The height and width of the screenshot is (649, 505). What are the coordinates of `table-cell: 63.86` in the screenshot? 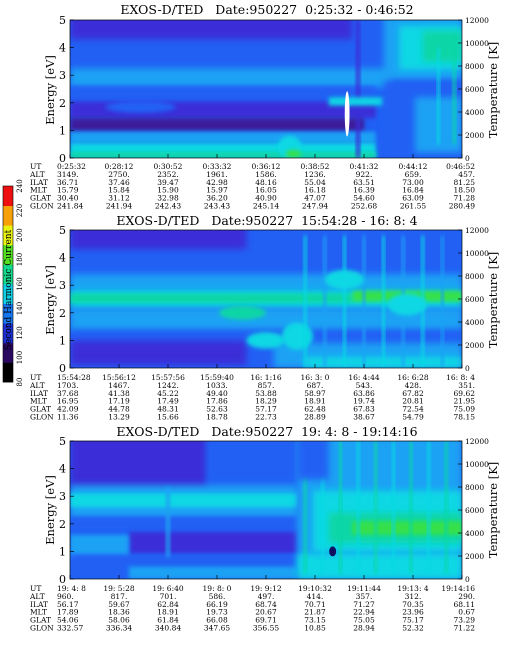 It's located at (364, 393).